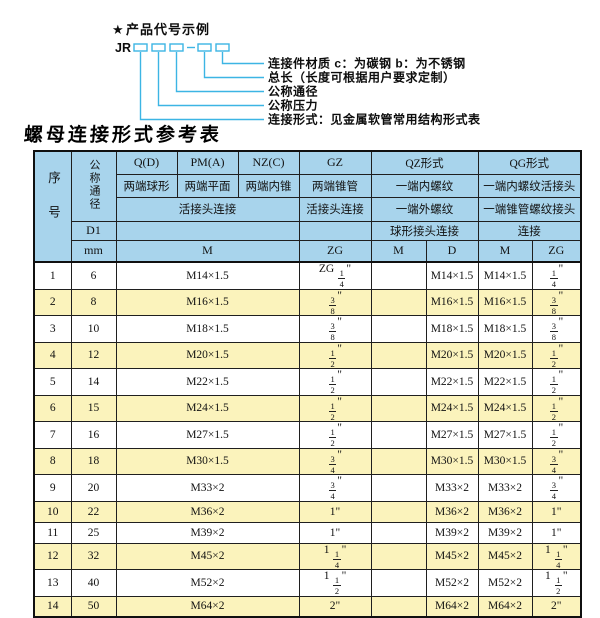  Describe the element at coordinates (52, 511) in the screenshot. I see `cell-seq: 10` at that location.